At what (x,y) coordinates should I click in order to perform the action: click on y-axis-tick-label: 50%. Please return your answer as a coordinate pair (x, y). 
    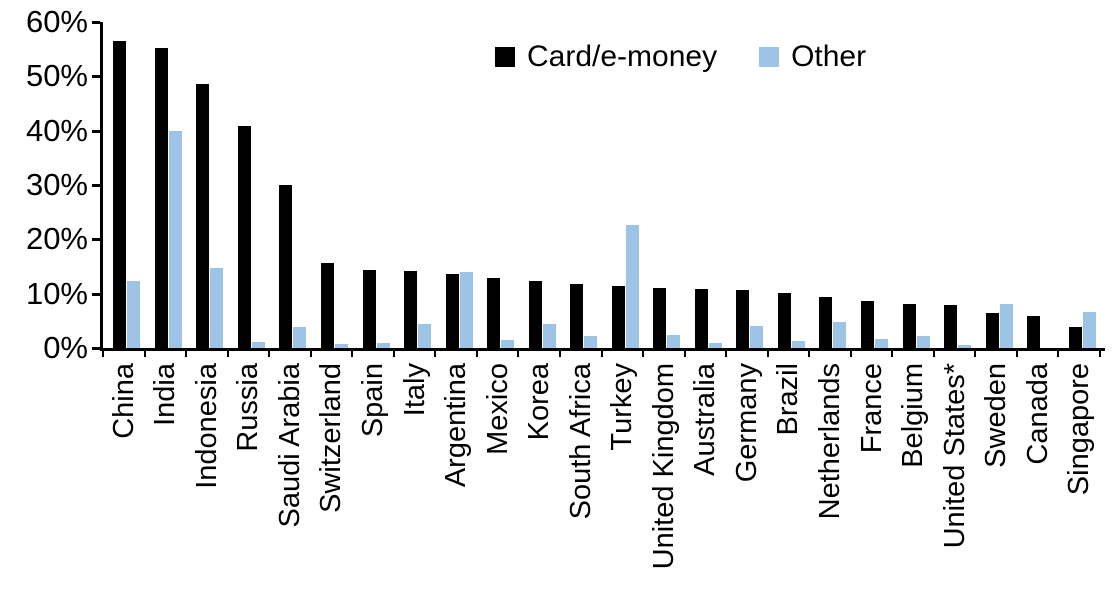
    Looking at the image, I should click on (56, 76).